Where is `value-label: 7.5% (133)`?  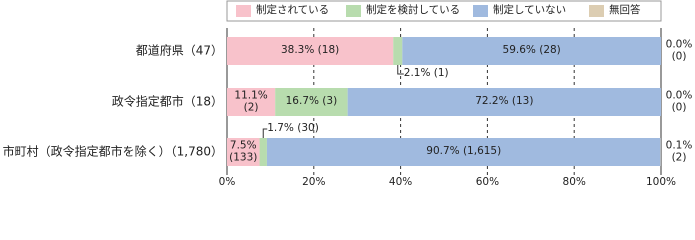
value-label: 7.5% (133) is located at coordinates (243, 151).